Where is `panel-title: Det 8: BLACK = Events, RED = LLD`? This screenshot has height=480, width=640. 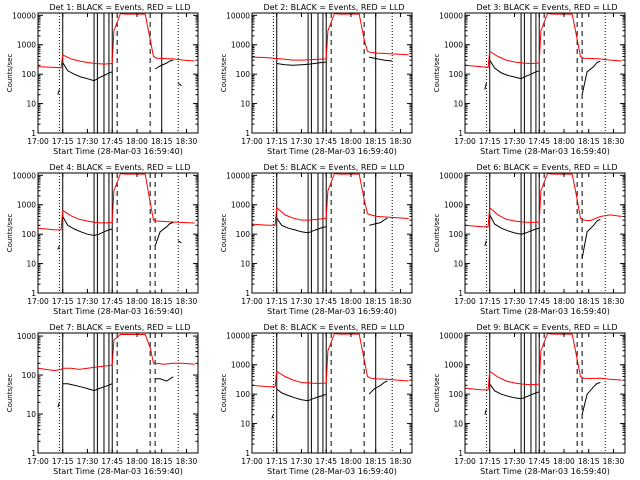 panel-title: Det 8: BLACK = Events, RED = LLD is located at coordinates (334, 327).